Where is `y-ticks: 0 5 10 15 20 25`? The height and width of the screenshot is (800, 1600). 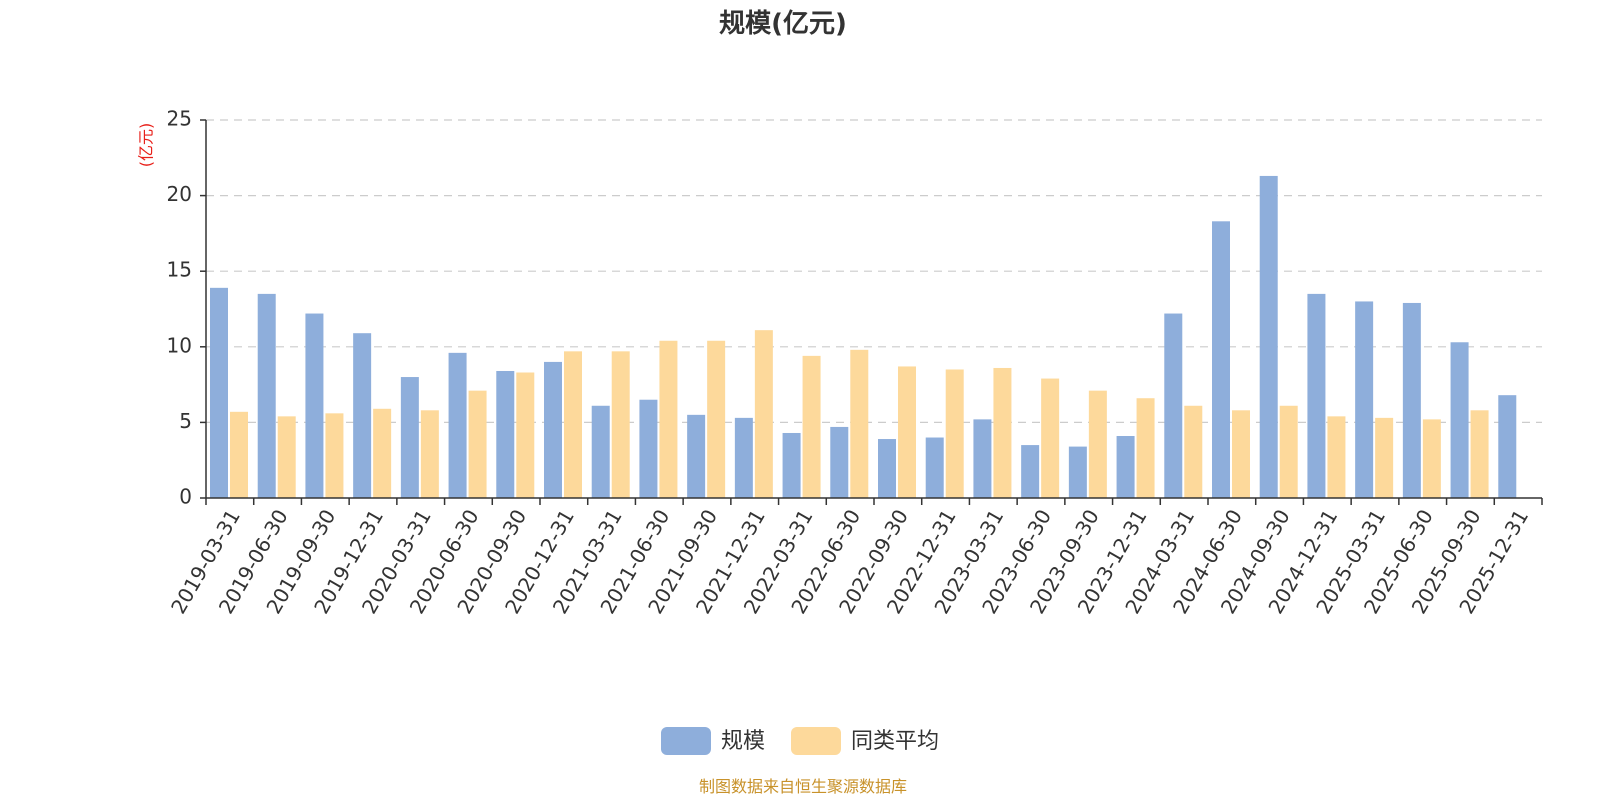 y-ticks: 0 5 10 15 20 25 is located at coordinates (186, 308).